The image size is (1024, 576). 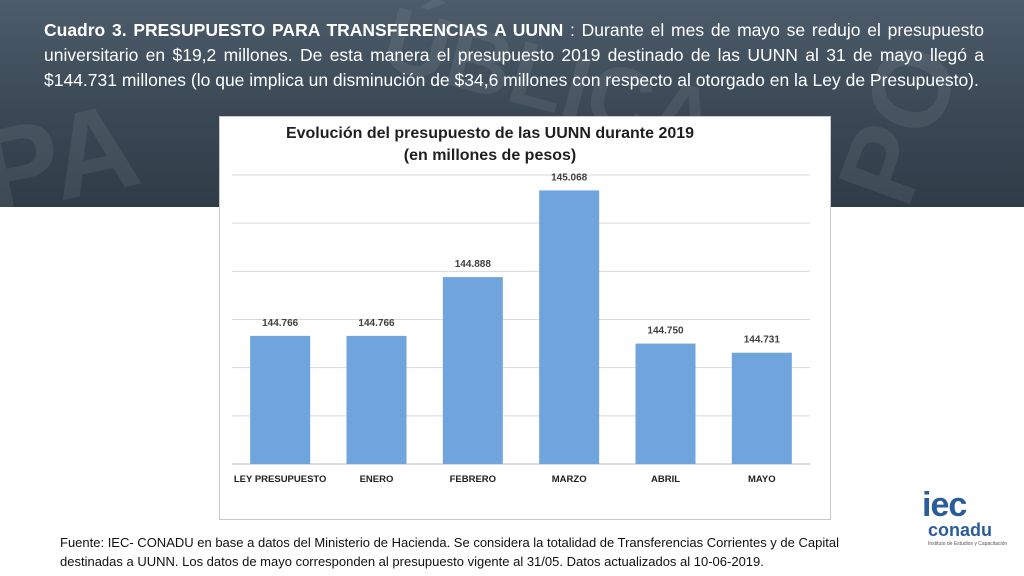 What do you see at coordinates (761, 408) in the screenshot?
I see `bar-mayo` at bounding box center [761, 408].